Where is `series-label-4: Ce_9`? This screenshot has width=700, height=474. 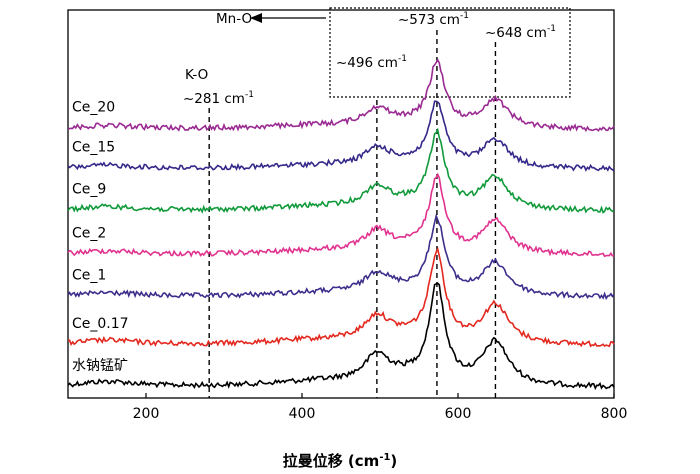
series-label-4: Ce_9 is located at coordinates (89, 190).